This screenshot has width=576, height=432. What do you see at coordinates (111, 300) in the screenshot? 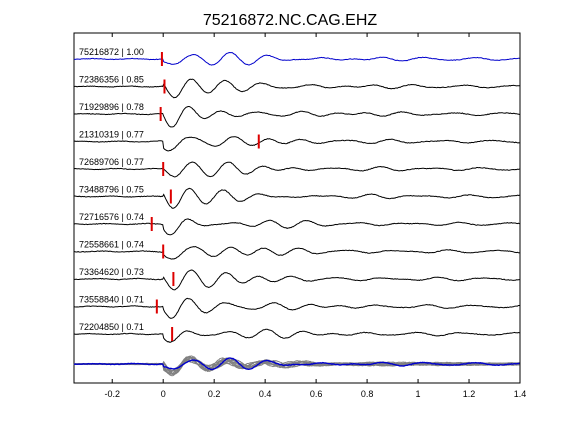
I see `trace-label-73558840: 73558840 | 0.71` at bounding box center [111, 300].